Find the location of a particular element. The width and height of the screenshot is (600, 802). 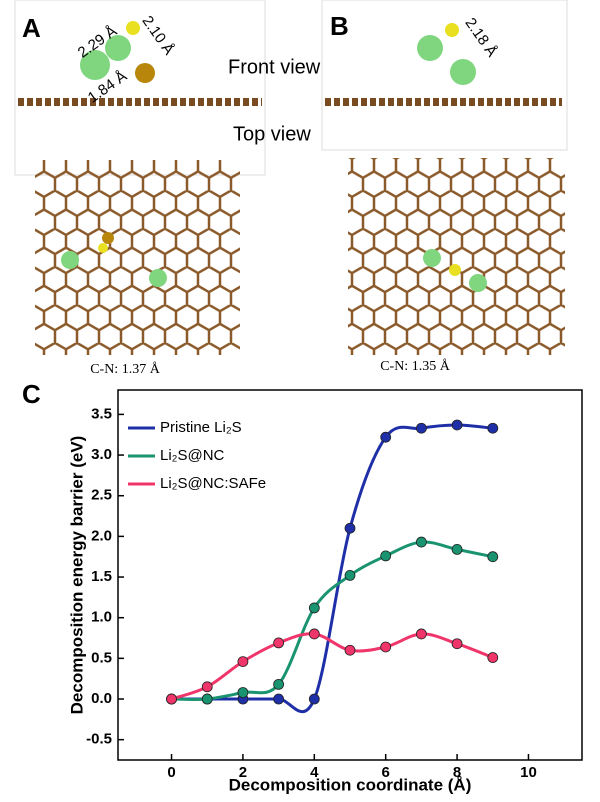

panel-label: A is located at coordinates (31, 28).